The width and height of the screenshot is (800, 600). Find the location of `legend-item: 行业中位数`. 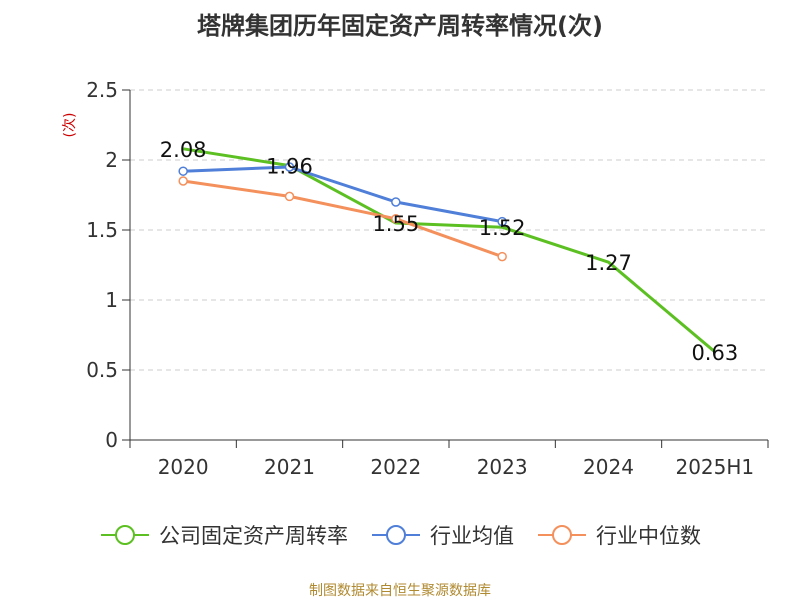

legend-item: 行业中位数 is located at coordinates (618, 535).